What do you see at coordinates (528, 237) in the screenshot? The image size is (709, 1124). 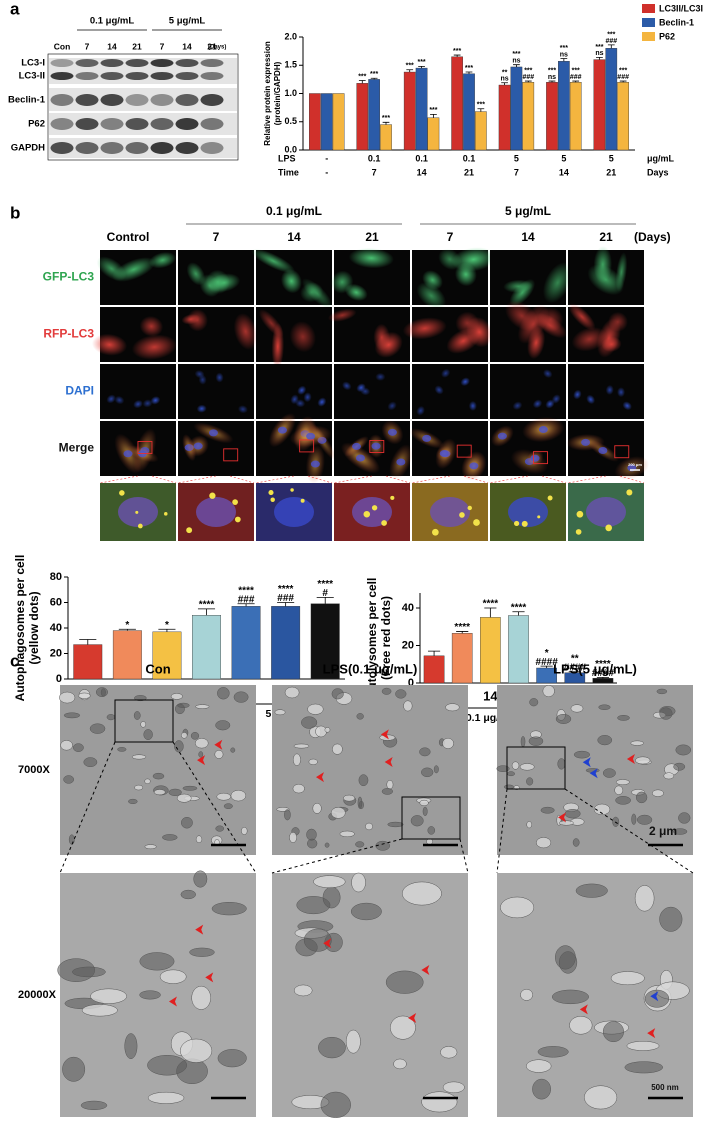 I see `column-label: 14` at bounding box center [528, 237].